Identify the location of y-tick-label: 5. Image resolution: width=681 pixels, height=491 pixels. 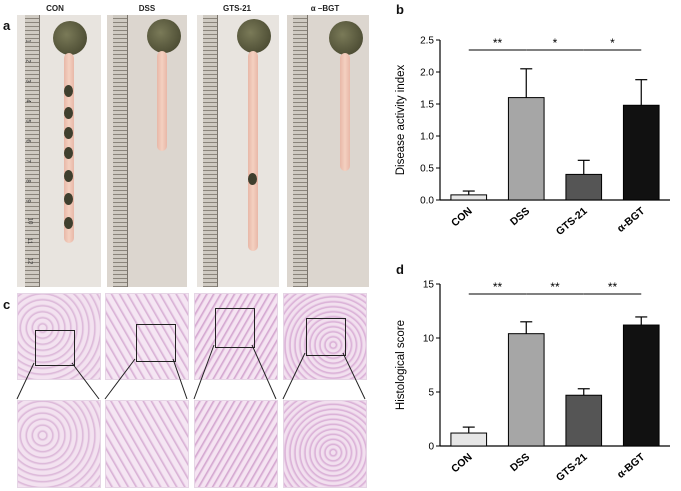
(431, 393).